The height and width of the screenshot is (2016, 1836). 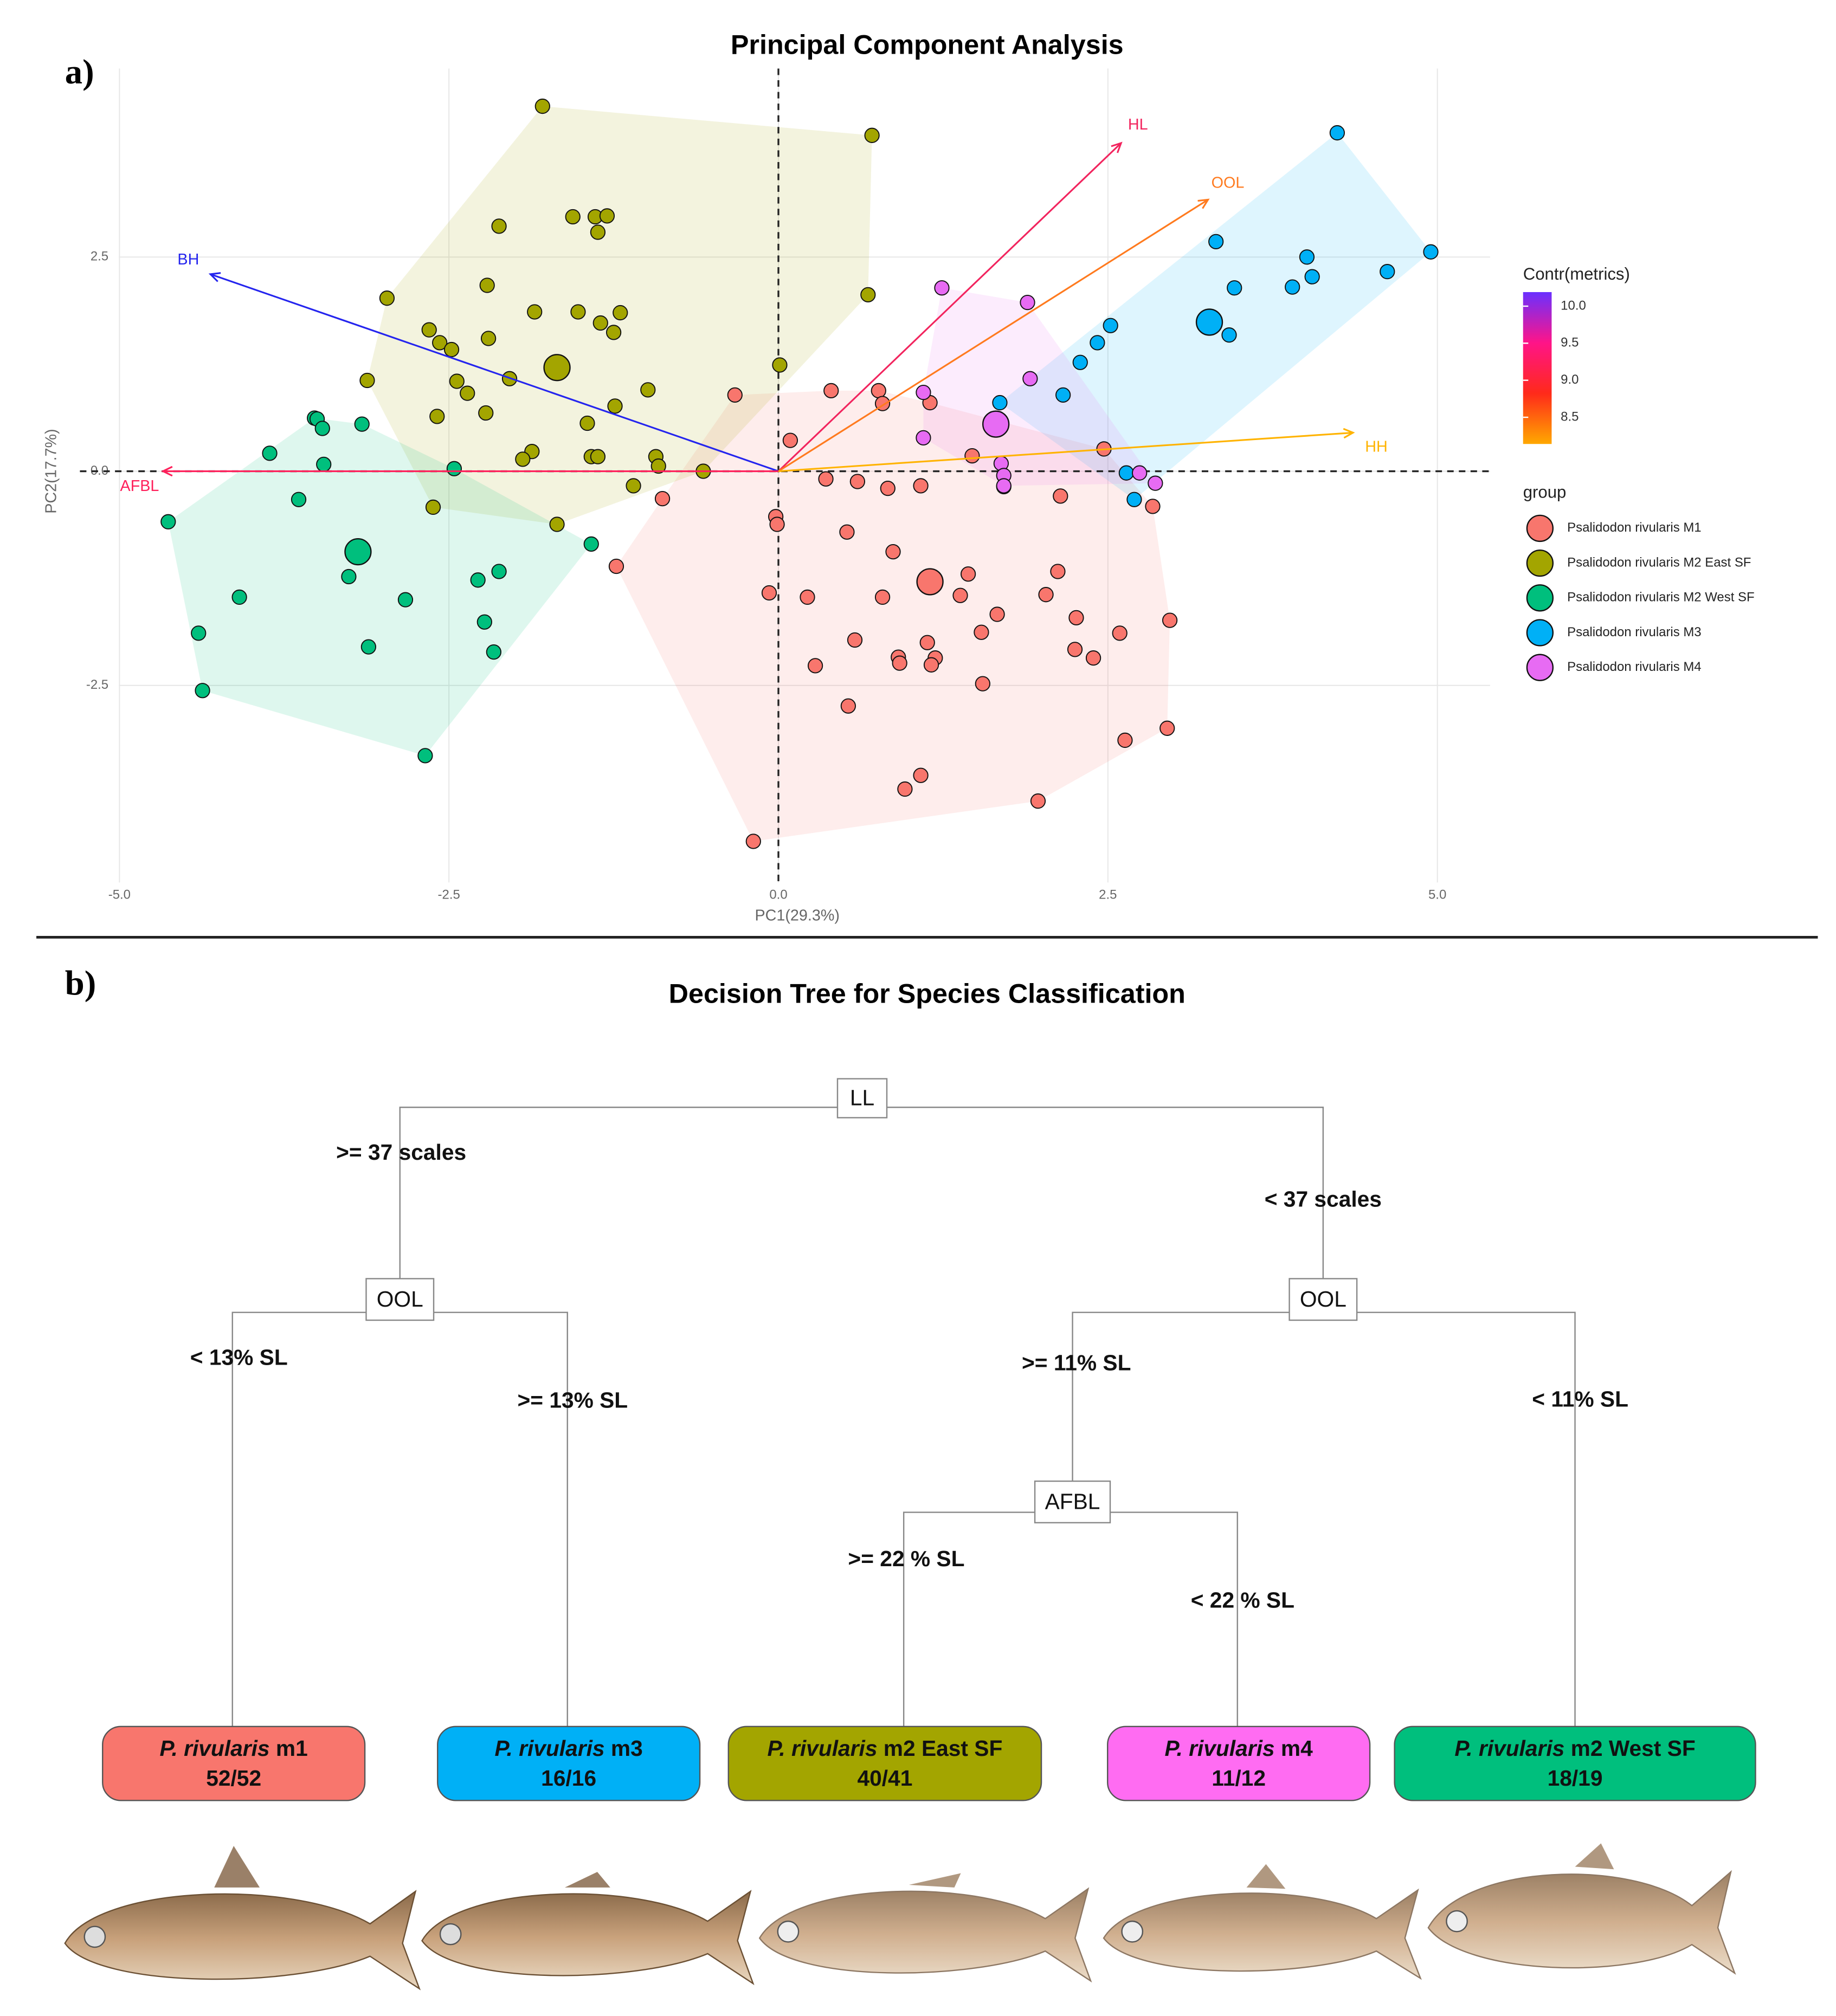 What do you see at coordinates (1138, 125) in the screenshot?
I see `loading-label: HL` at bounding box center [1138, 125].